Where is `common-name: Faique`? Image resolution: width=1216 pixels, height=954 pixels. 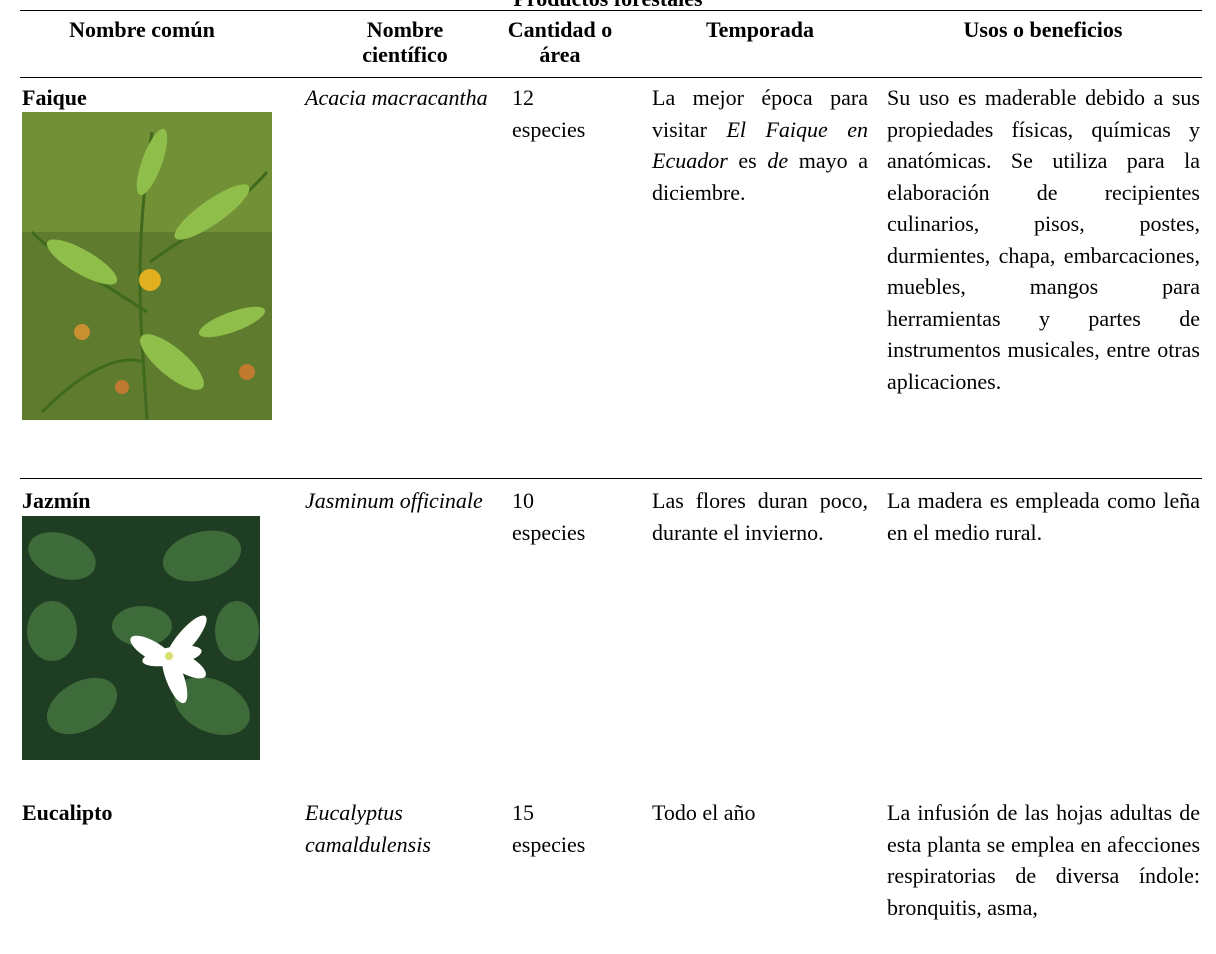 common-name: Faique is located at coordinates (54, 97).